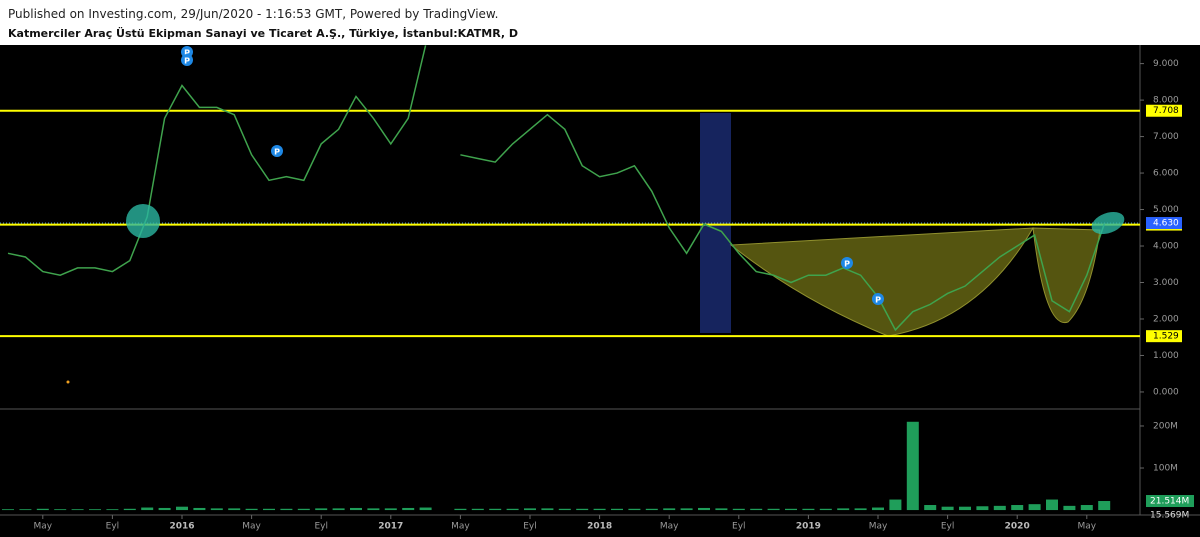 This screenshot has width=1200, height=537. Describe the element at coordinates (1166, 174) in the screenshot. I see `y-tick-label: 6.000` at that location.